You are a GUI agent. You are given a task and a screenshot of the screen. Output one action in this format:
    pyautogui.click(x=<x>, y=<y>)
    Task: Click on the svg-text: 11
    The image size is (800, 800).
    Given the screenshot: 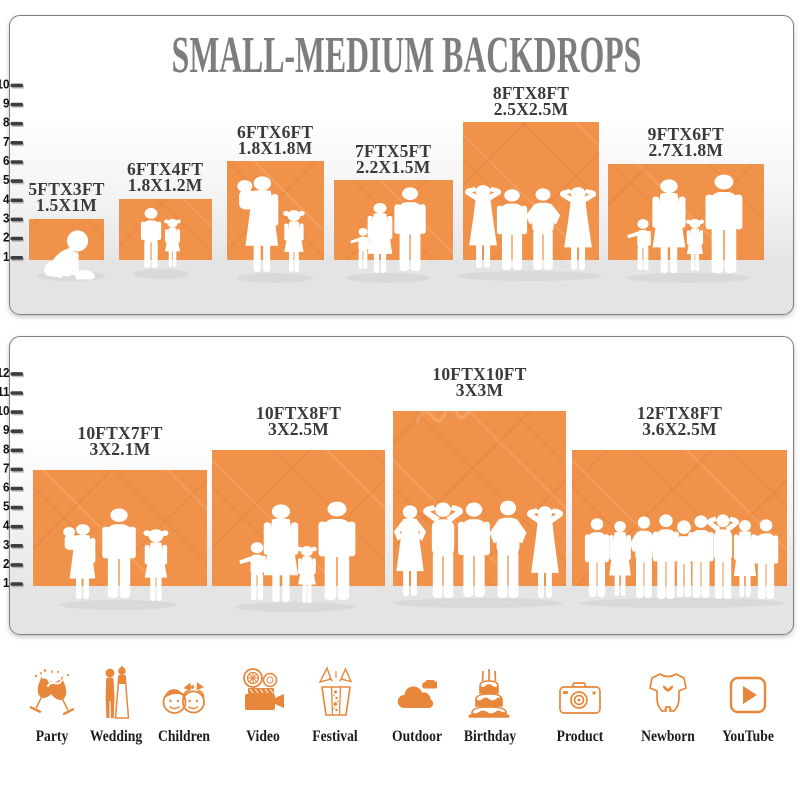 What is the action you would take?
    pyautogui.click(x=5, y=391)
    